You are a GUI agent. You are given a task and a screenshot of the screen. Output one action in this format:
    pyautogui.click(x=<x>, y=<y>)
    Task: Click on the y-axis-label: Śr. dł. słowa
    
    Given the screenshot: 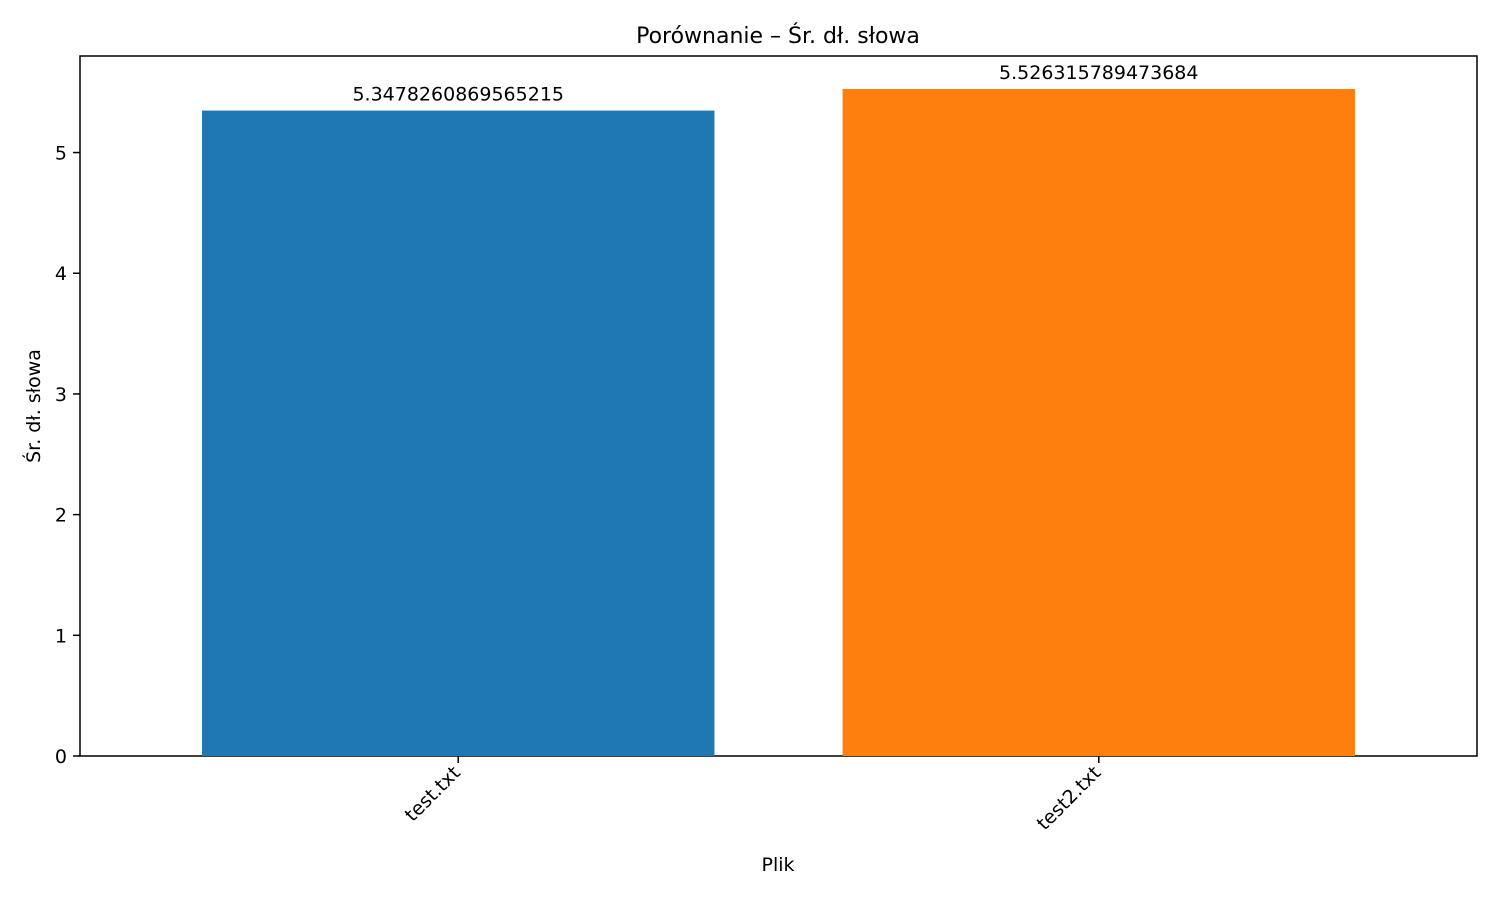 What is the action you would take?
    pyautogui.click(x=33, y=406)
    